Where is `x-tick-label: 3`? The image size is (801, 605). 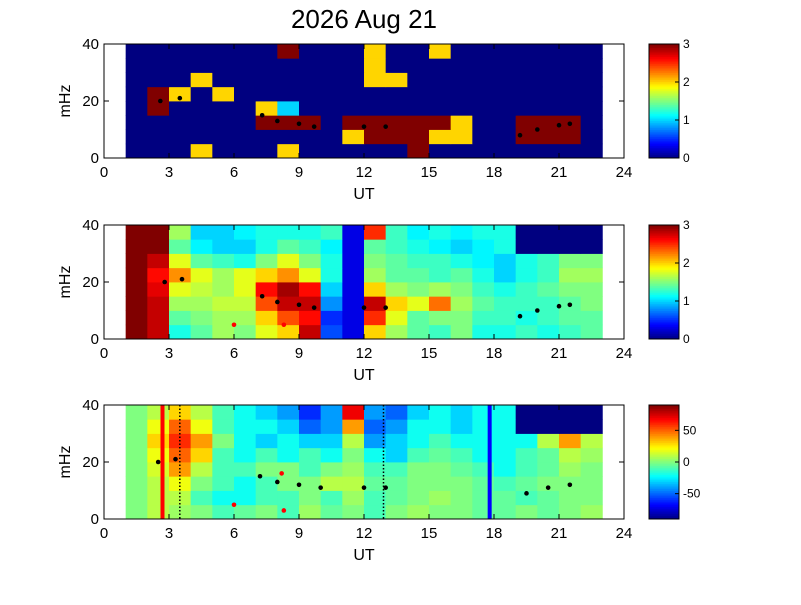 x-tick-label: 3 is located at coordinates (169, 533).